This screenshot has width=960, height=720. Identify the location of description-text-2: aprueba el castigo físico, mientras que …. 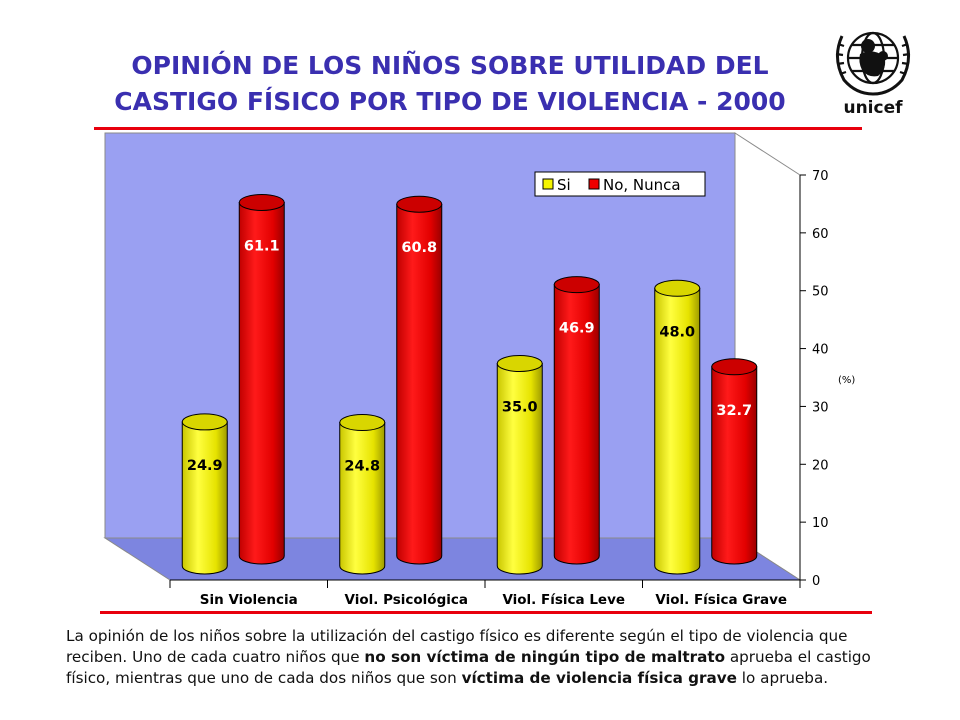
(468, 667).